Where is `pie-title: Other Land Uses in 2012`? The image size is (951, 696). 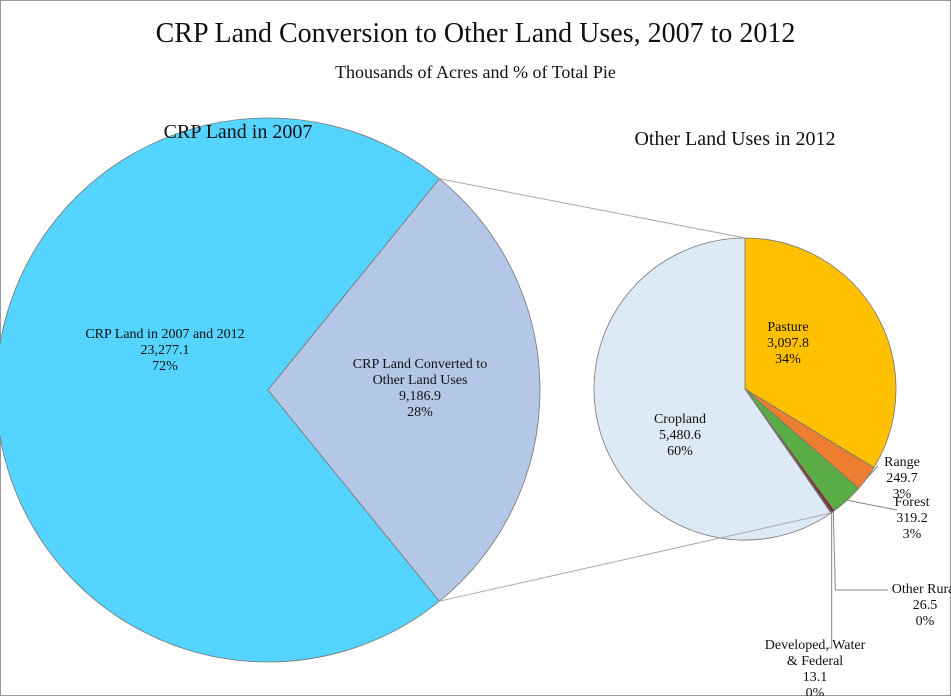
pie-title: Other Land Uses in 2012 is located at coordinates (735, 139).